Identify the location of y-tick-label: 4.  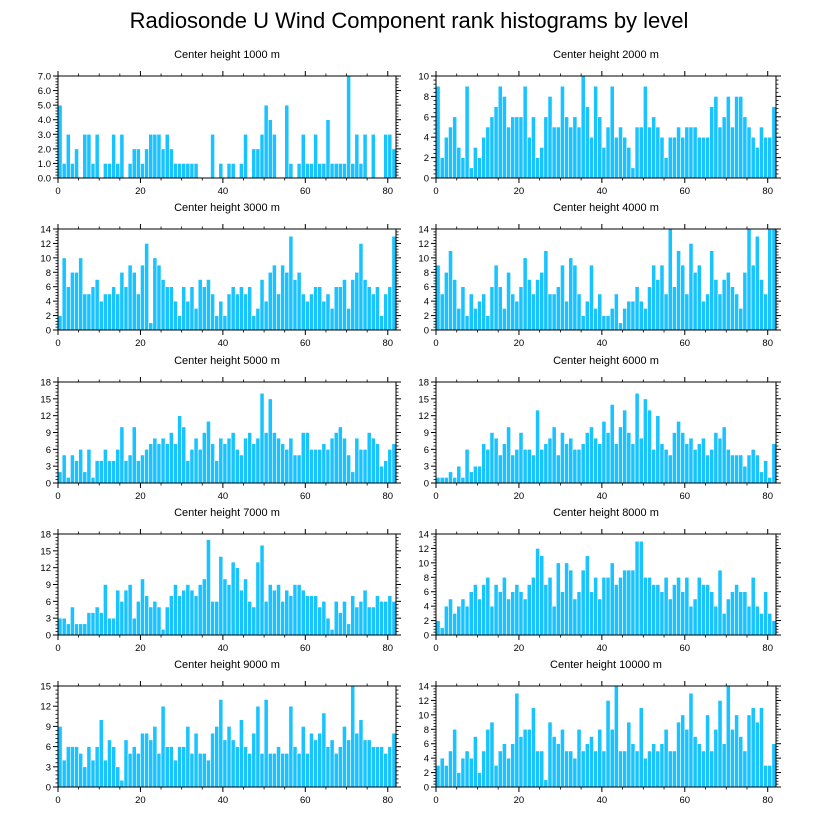
(426, 607).